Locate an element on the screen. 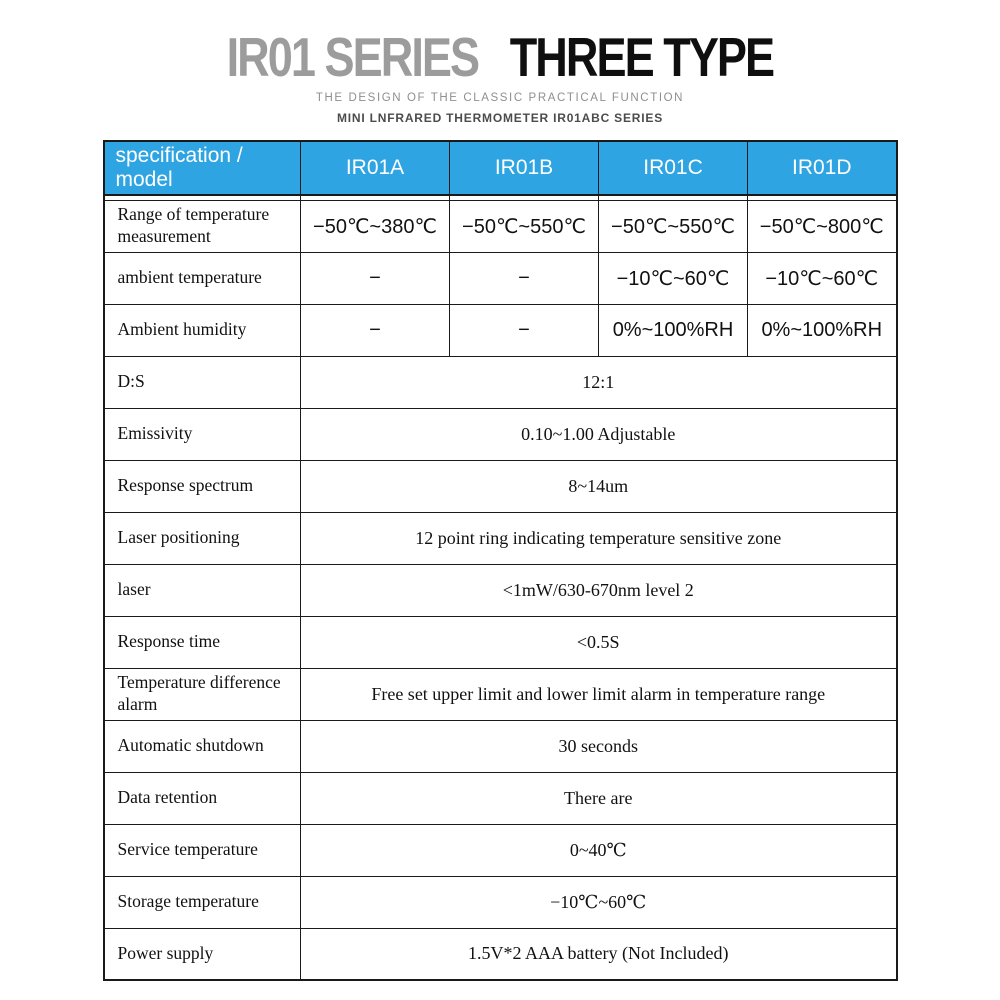  row-label-laser-positioning: Laser positioning is located at coordinates (202, 538).